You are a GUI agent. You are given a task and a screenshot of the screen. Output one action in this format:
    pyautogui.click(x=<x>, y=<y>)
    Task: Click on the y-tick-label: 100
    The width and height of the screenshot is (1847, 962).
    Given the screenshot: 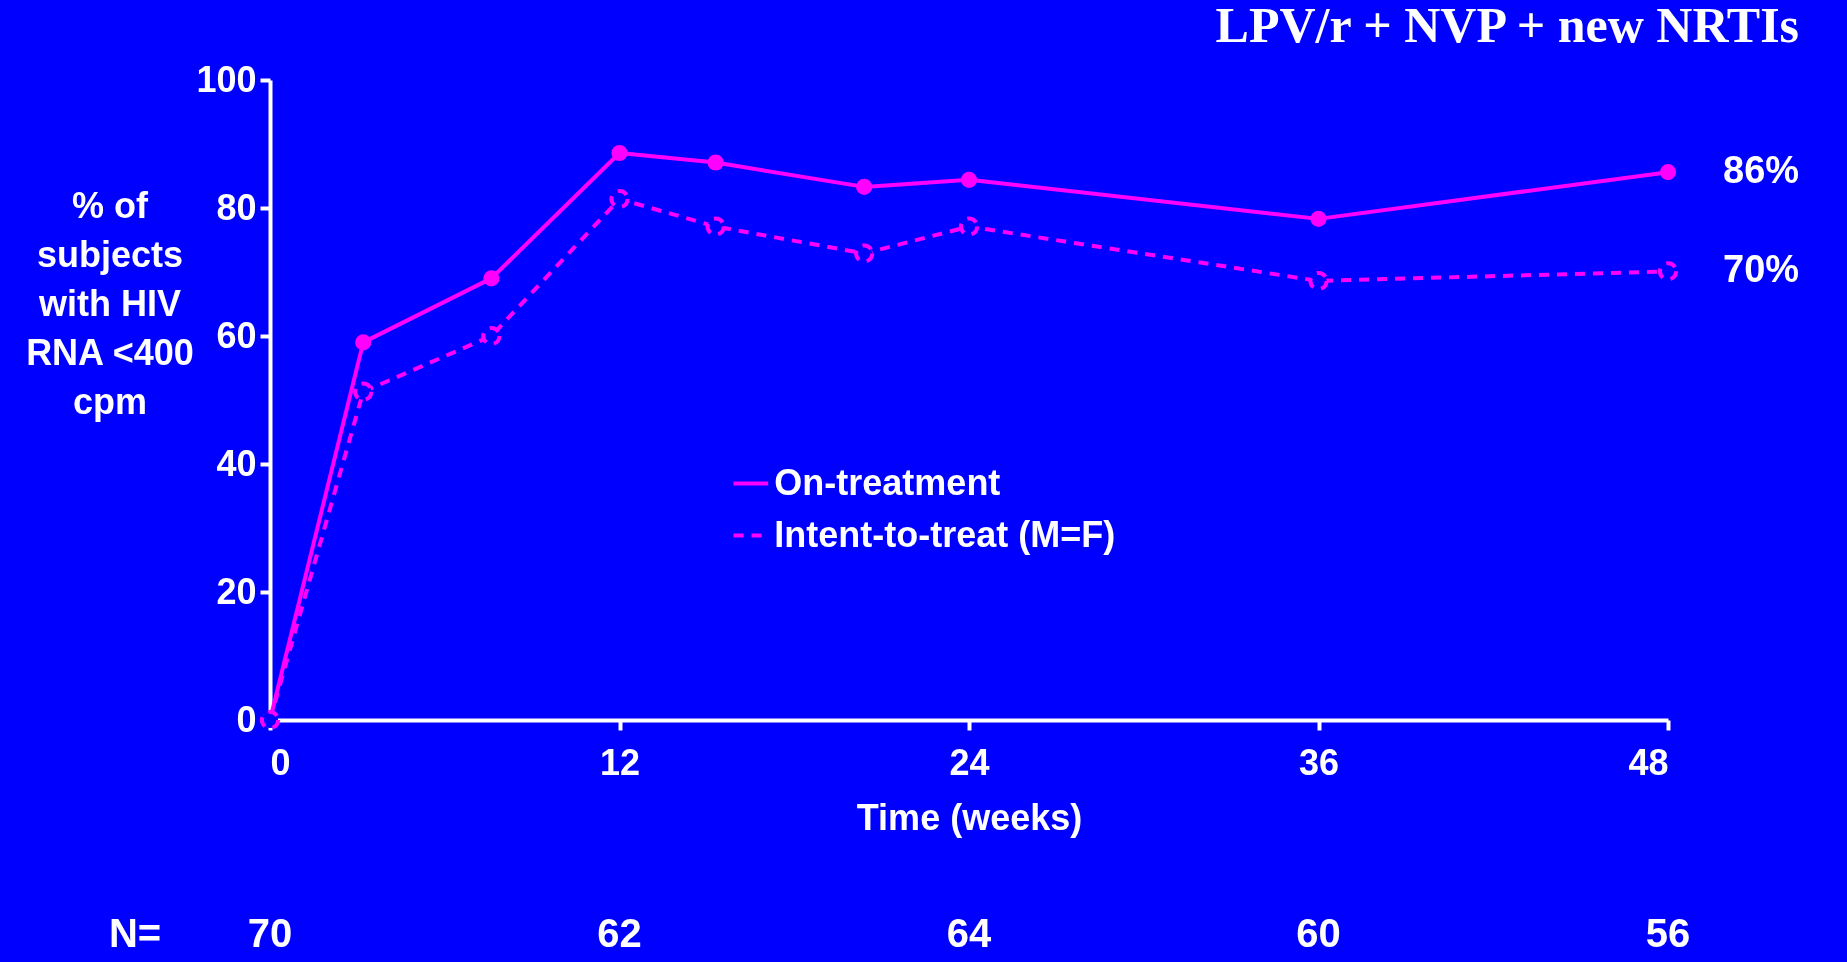 What is the action you would take?
    pyautogui.click(x=226, y=79)
    